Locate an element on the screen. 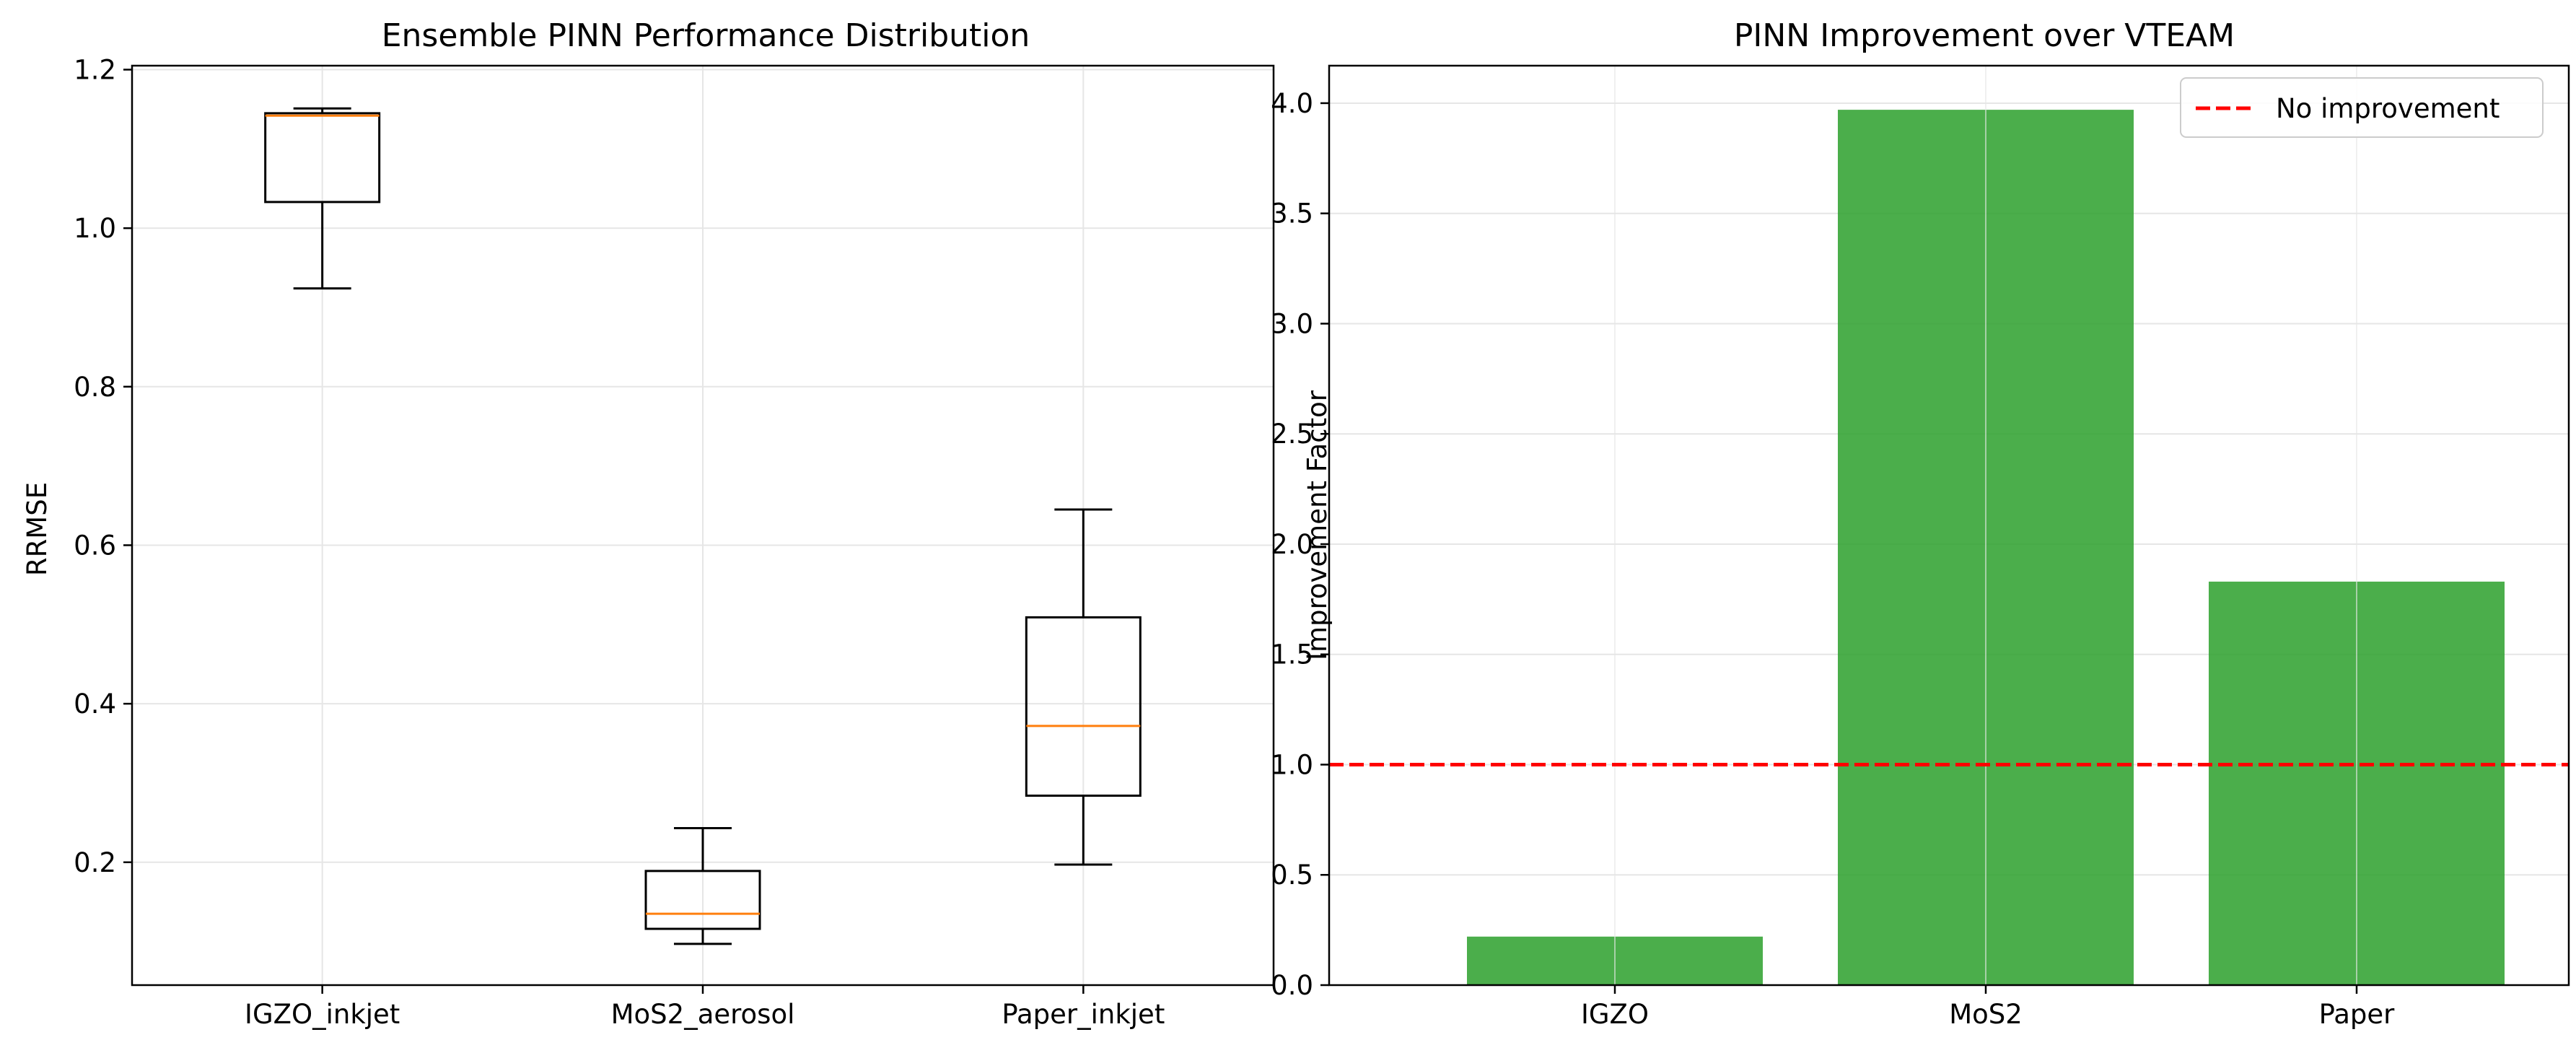 Image resolution: width=2576 pixels, height=1058 pixels. box-MoS2_aerosol is located at coordinates (702, 886).